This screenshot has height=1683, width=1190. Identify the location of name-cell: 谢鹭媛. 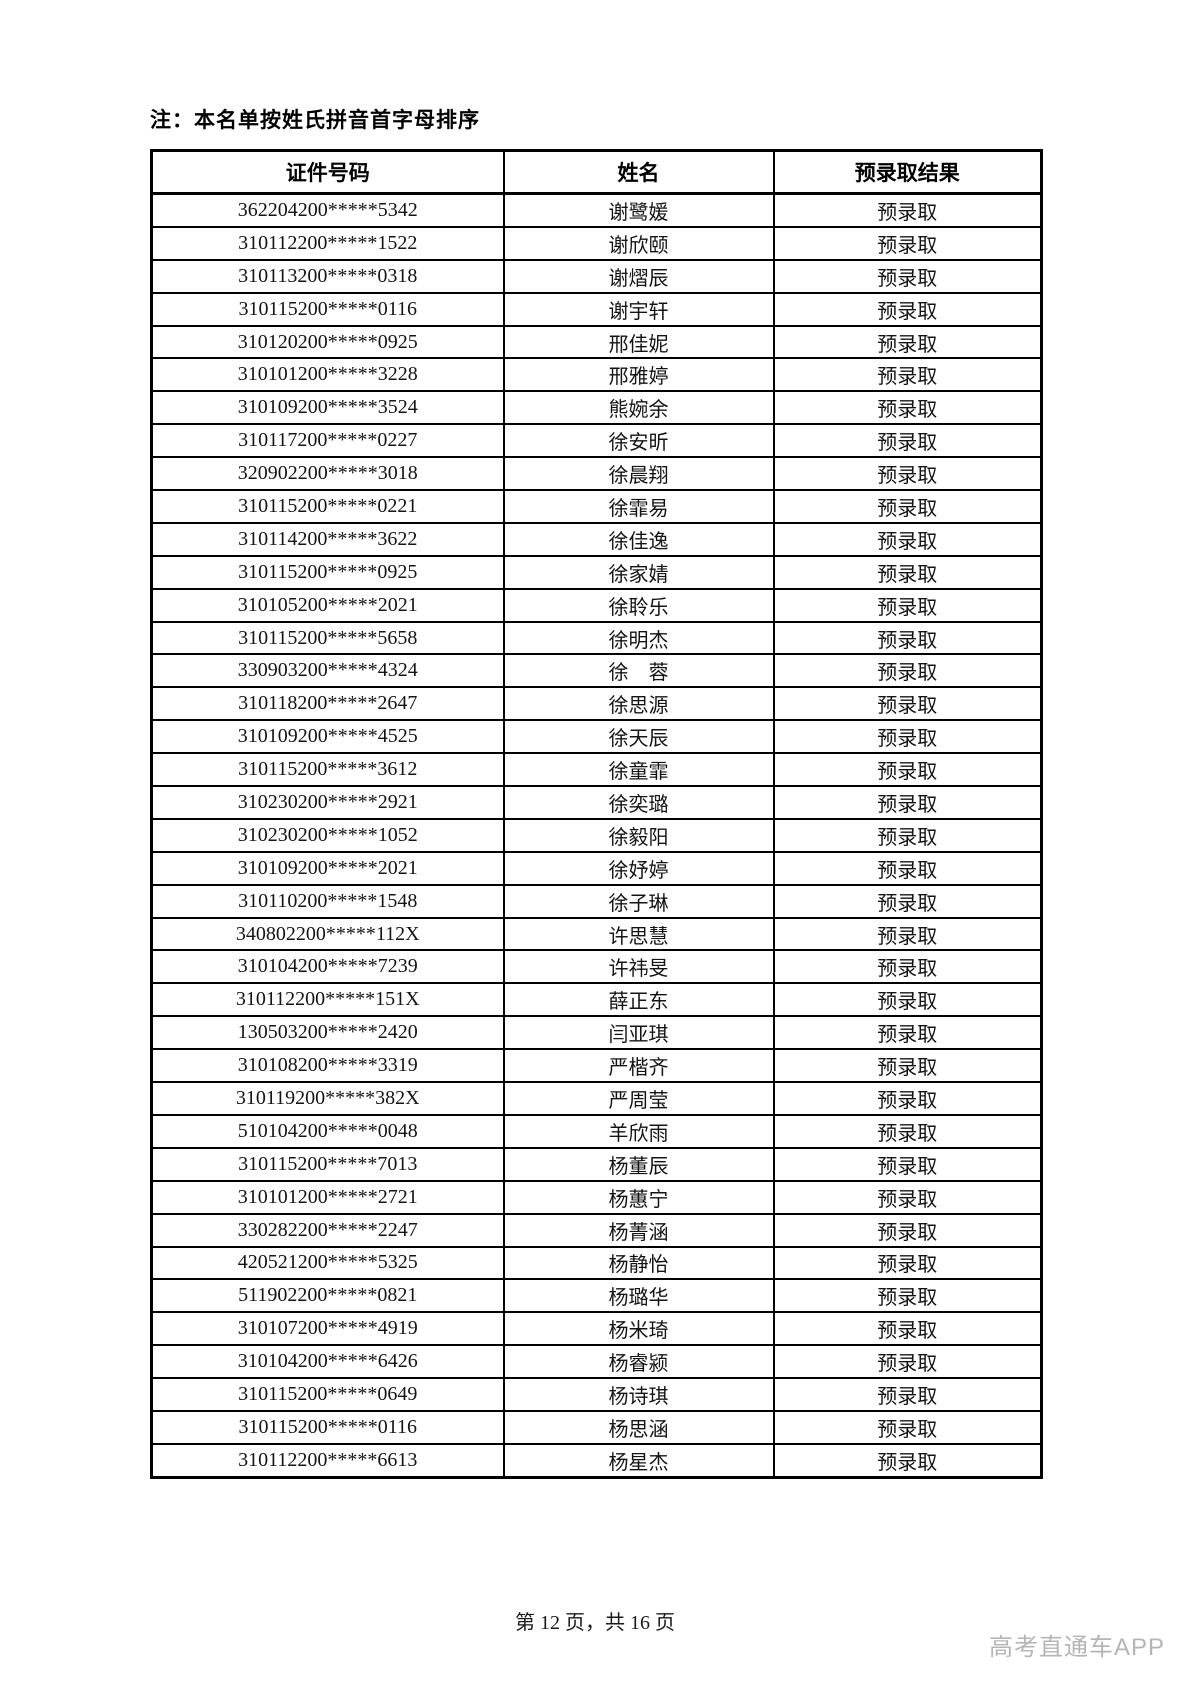
(638, 210).